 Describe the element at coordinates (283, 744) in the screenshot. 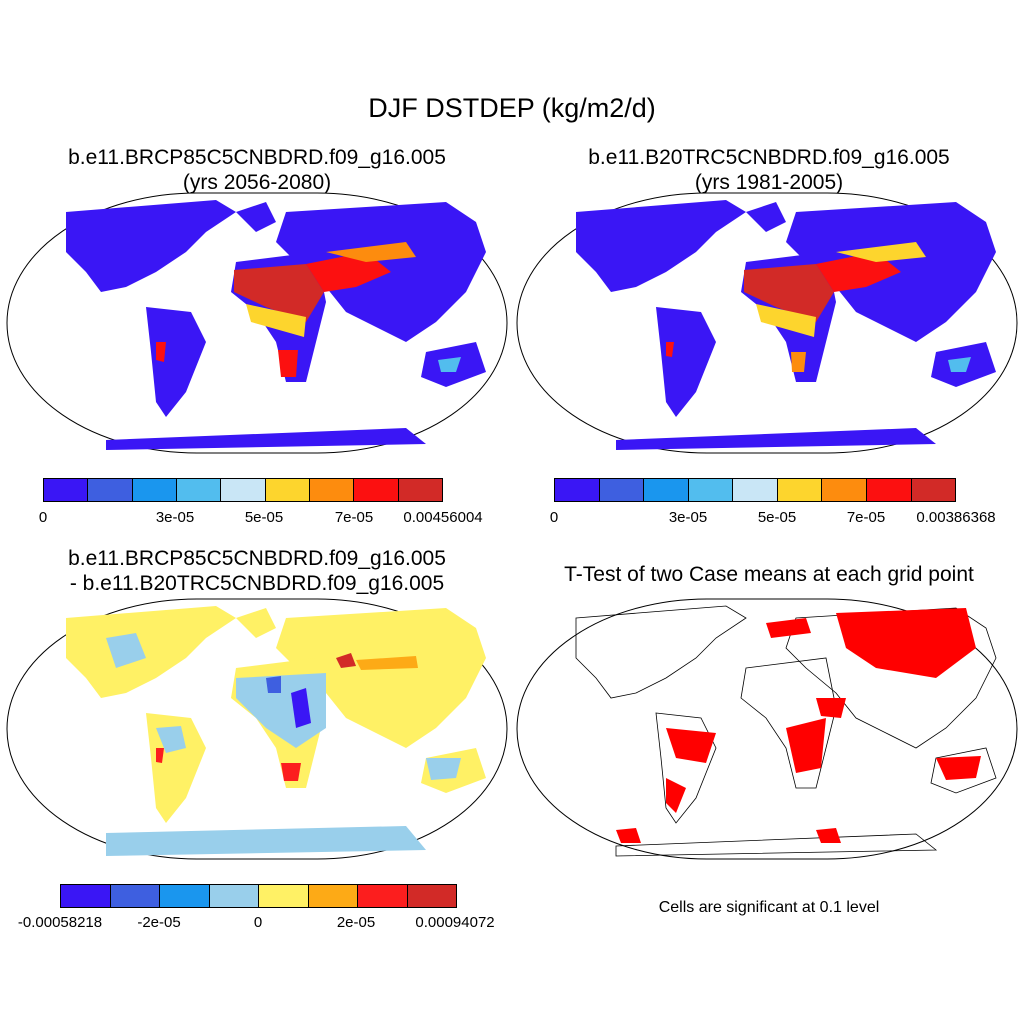

I see `difference-patches` at that location.